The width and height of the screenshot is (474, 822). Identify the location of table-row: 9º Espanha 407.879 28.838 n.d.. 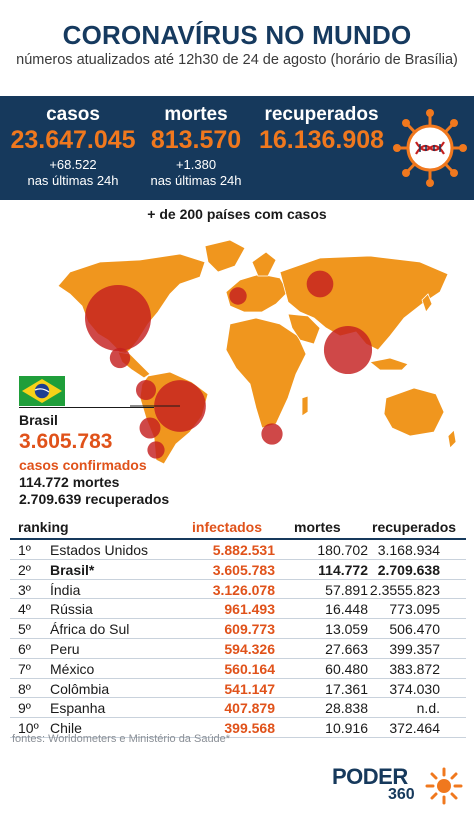
(238, 708).